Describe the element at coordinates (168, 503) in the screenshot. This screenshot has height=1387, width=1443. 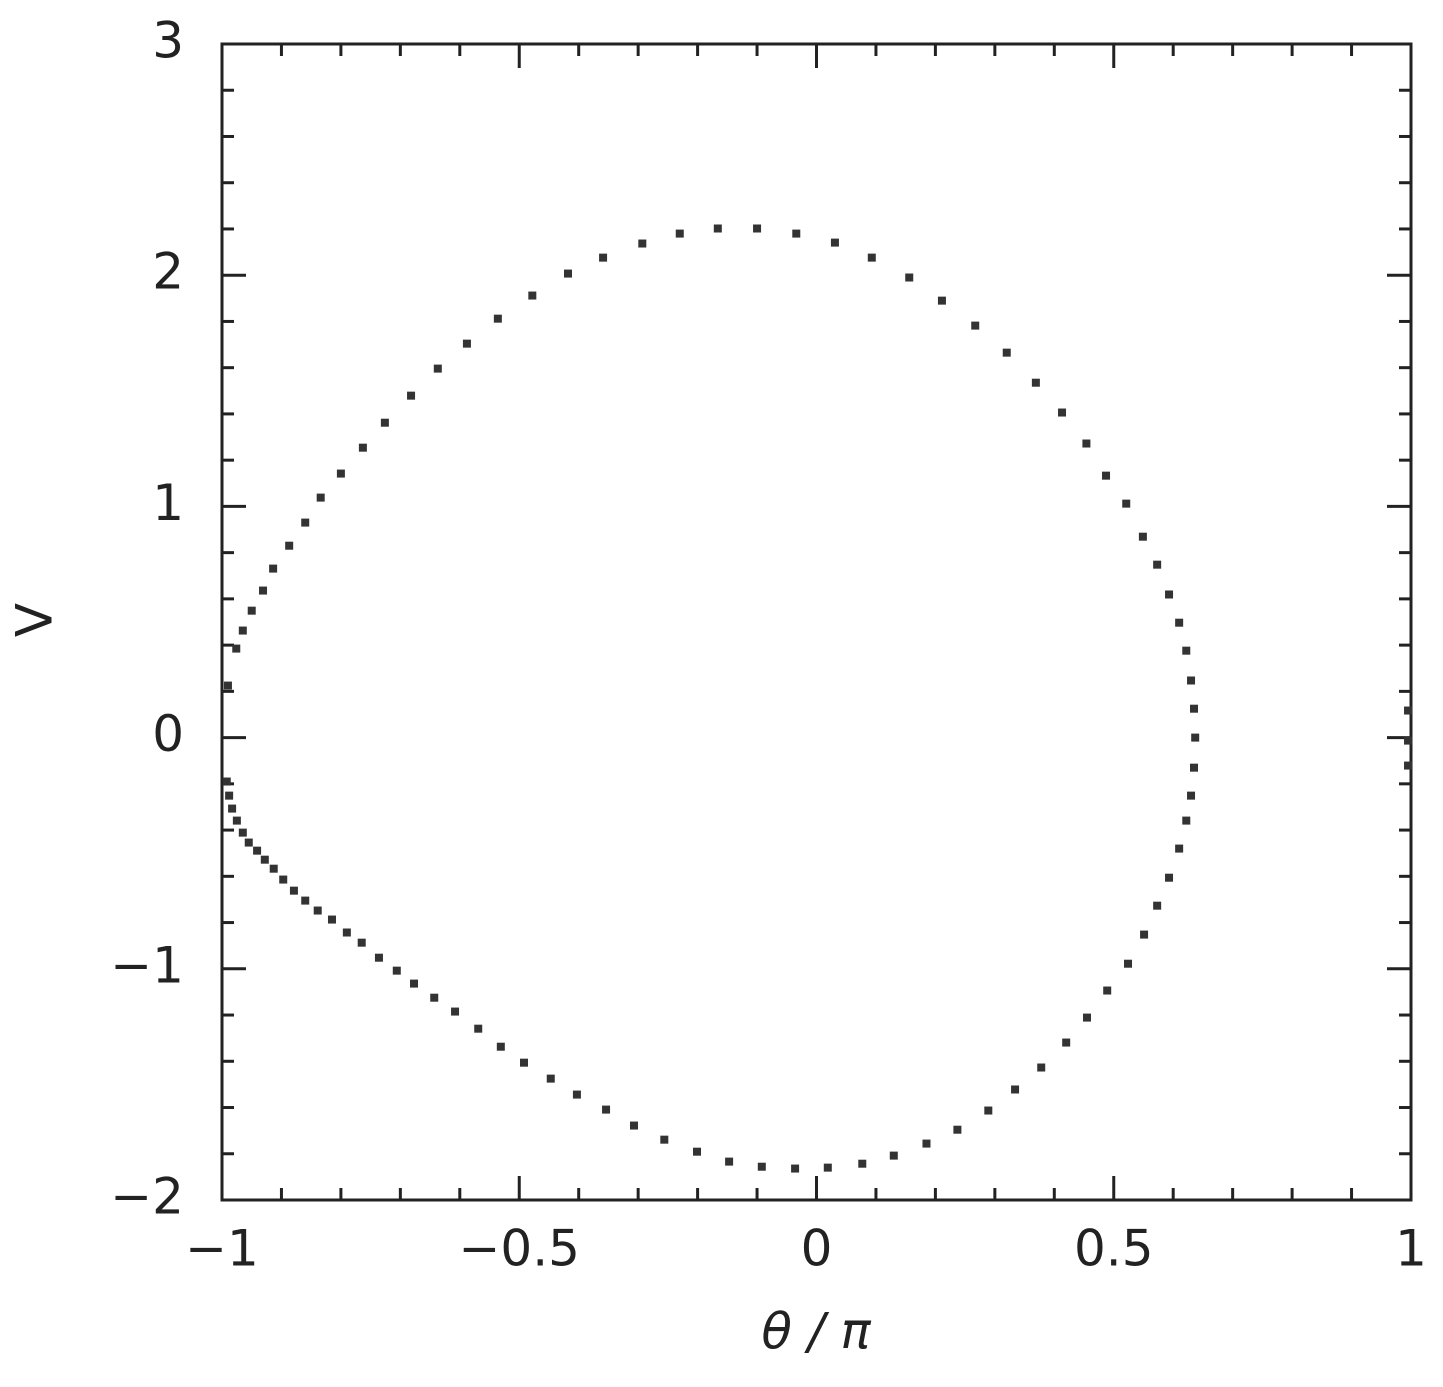
I see `y-tick-label: 1` at that location.